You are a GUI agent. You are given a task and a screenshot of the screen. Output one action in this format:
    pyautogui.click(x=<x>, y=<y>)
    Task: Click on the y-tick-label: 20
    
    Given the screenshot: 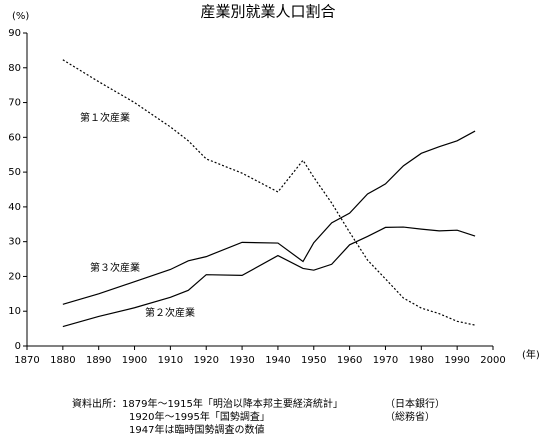 What is the action you would take?
    pyautogui.click(x=14, y=276)
    